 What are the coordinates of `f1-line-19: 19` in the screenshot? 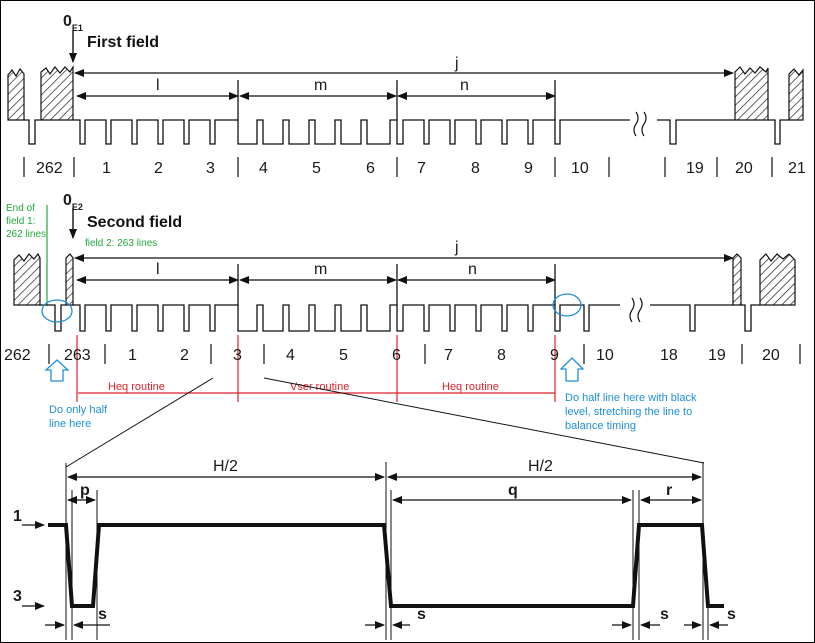 It's located at (695, 168).